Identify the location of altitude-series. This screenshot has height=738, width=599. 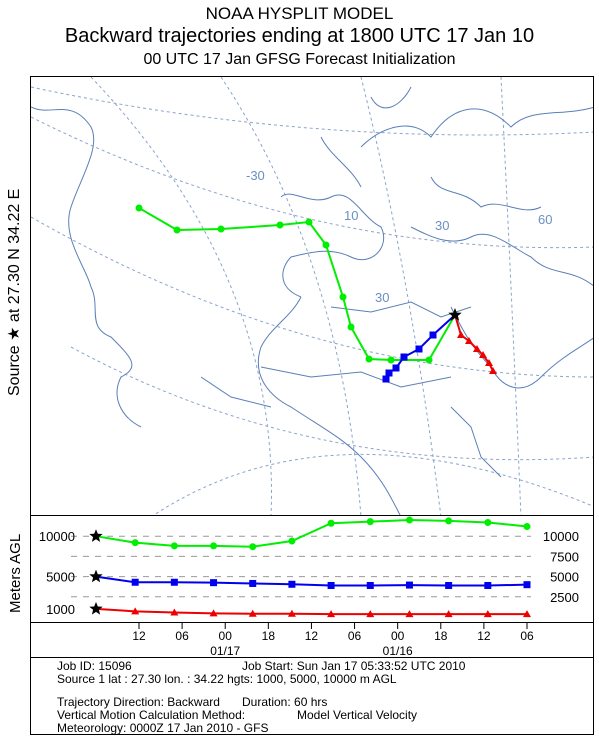
(310, 567).